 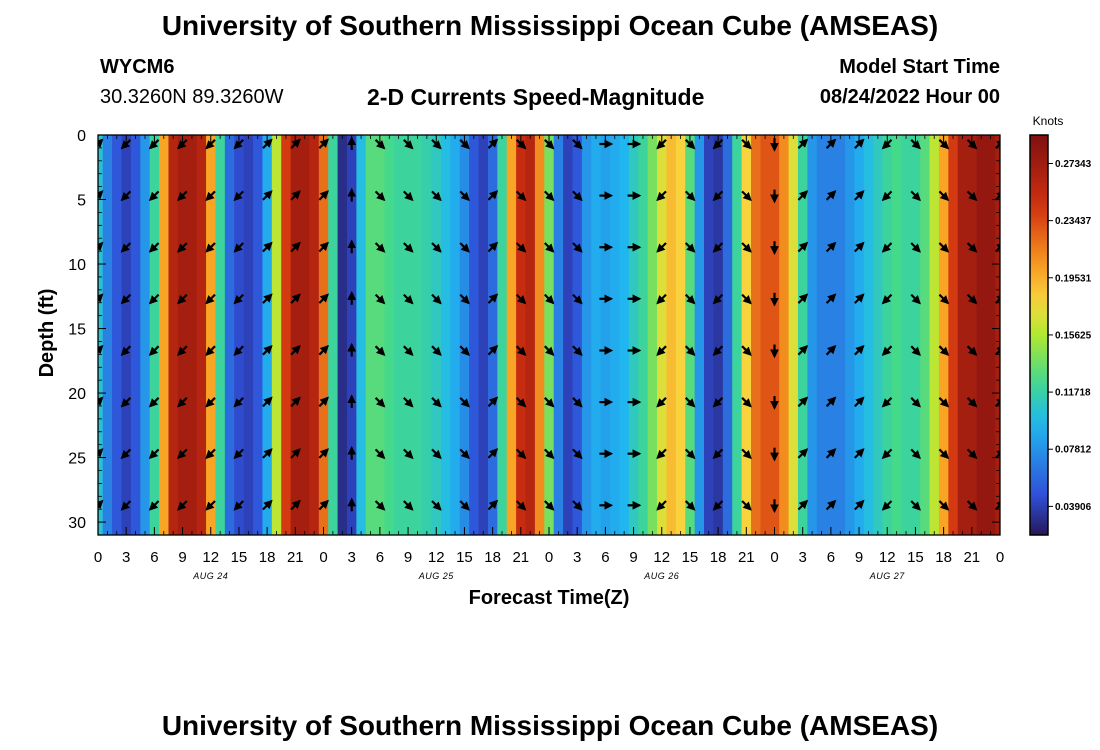 I want to click on x-tick-label: 21, so click(x=295, y=557).